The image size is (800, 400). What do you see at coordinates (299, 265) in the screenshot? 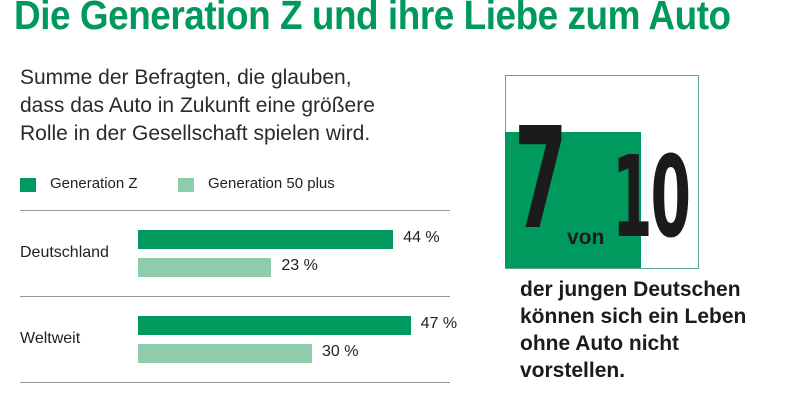
I see `data-label: 23 %` at bounding box center [299, 265].